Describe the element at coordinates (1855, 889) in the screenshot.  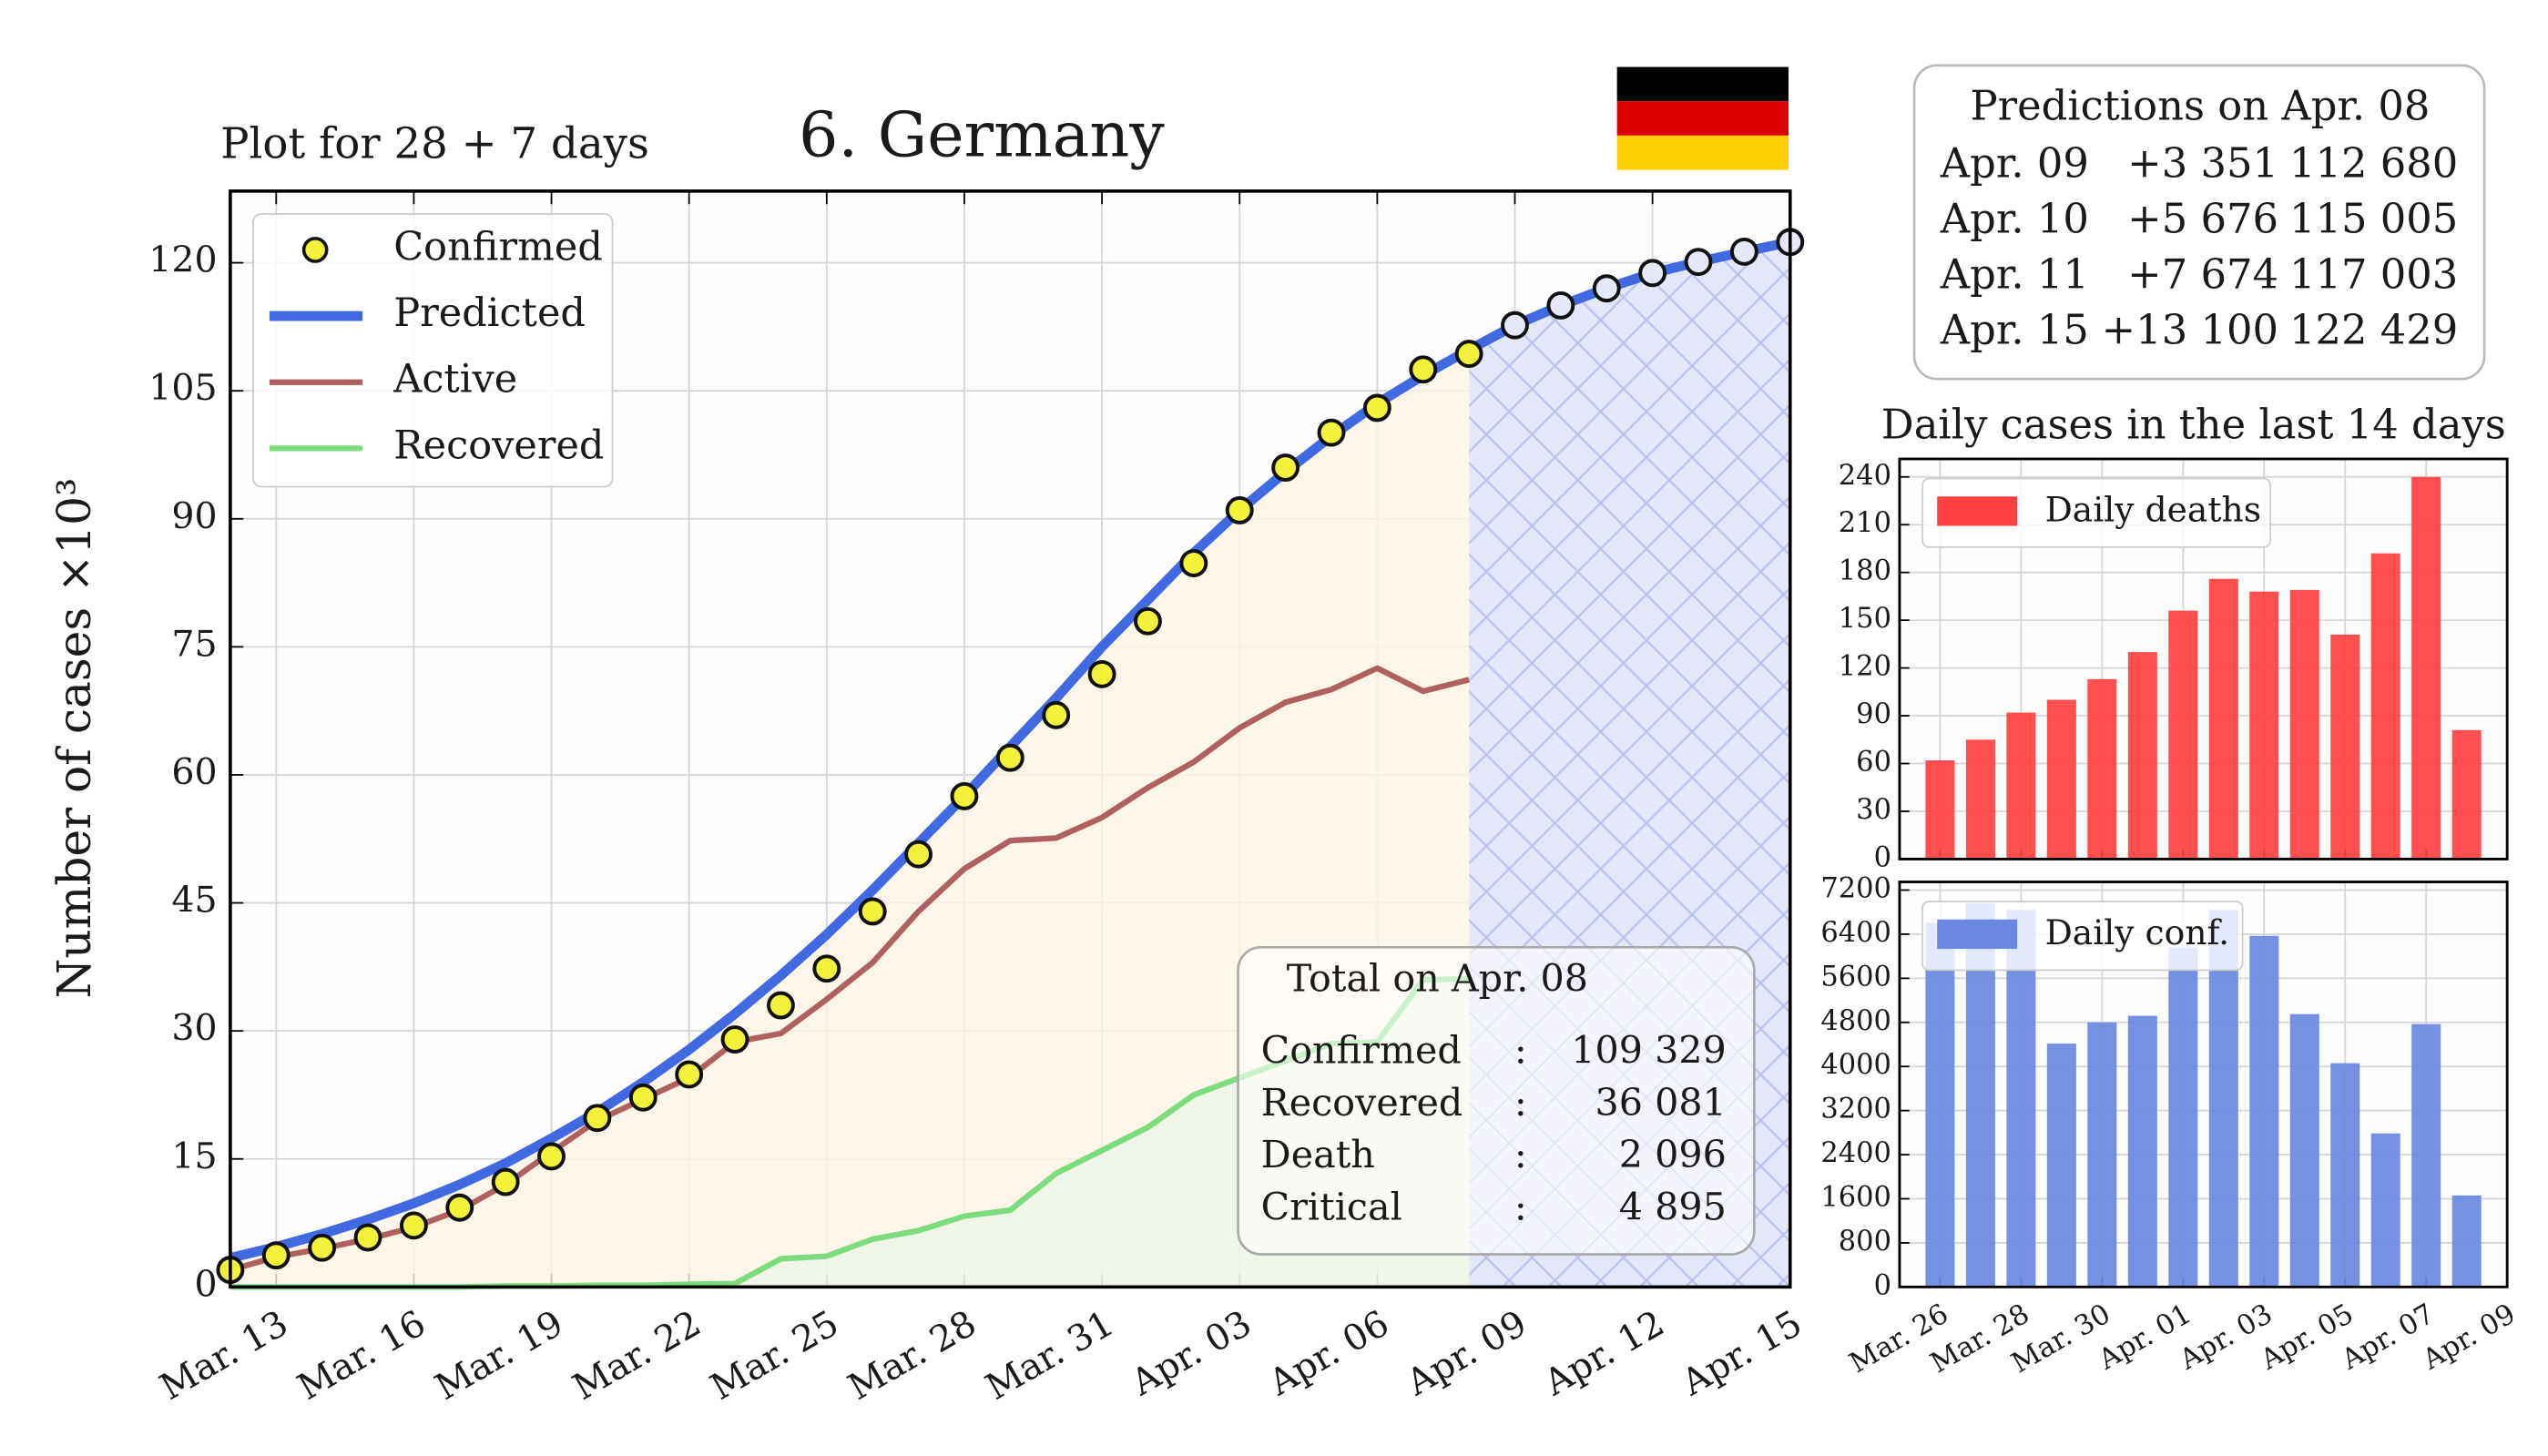
I see `y-tick-label: 7200` at that location.